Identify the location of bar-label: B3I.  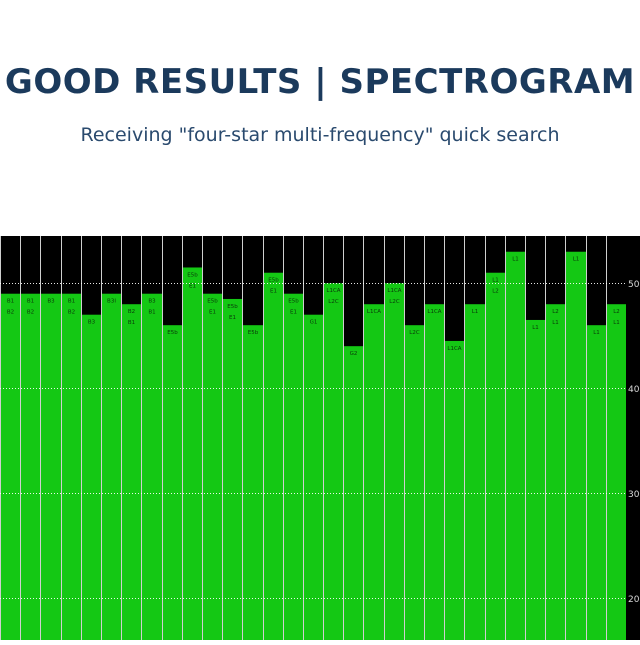
(111, 302).